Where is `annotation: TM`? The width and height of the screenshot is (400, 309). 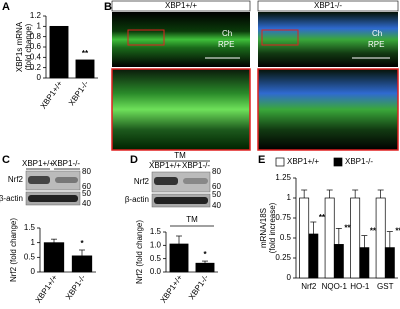 annotation: TM is located at coordinates (192, 219).